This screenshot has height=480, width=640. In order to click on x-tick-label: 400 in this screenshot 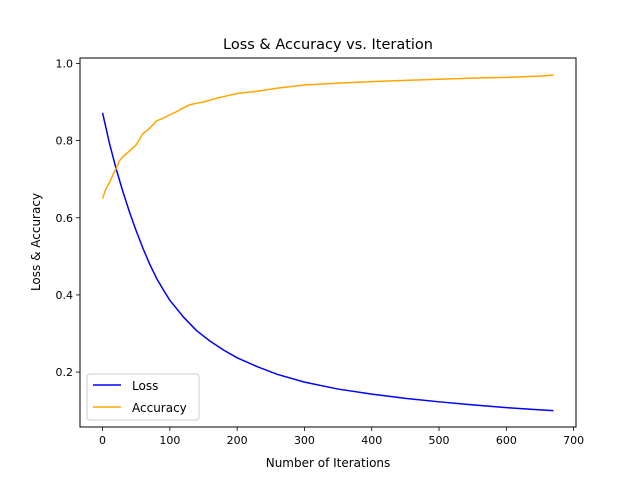, I will do `click(371, 440)`.